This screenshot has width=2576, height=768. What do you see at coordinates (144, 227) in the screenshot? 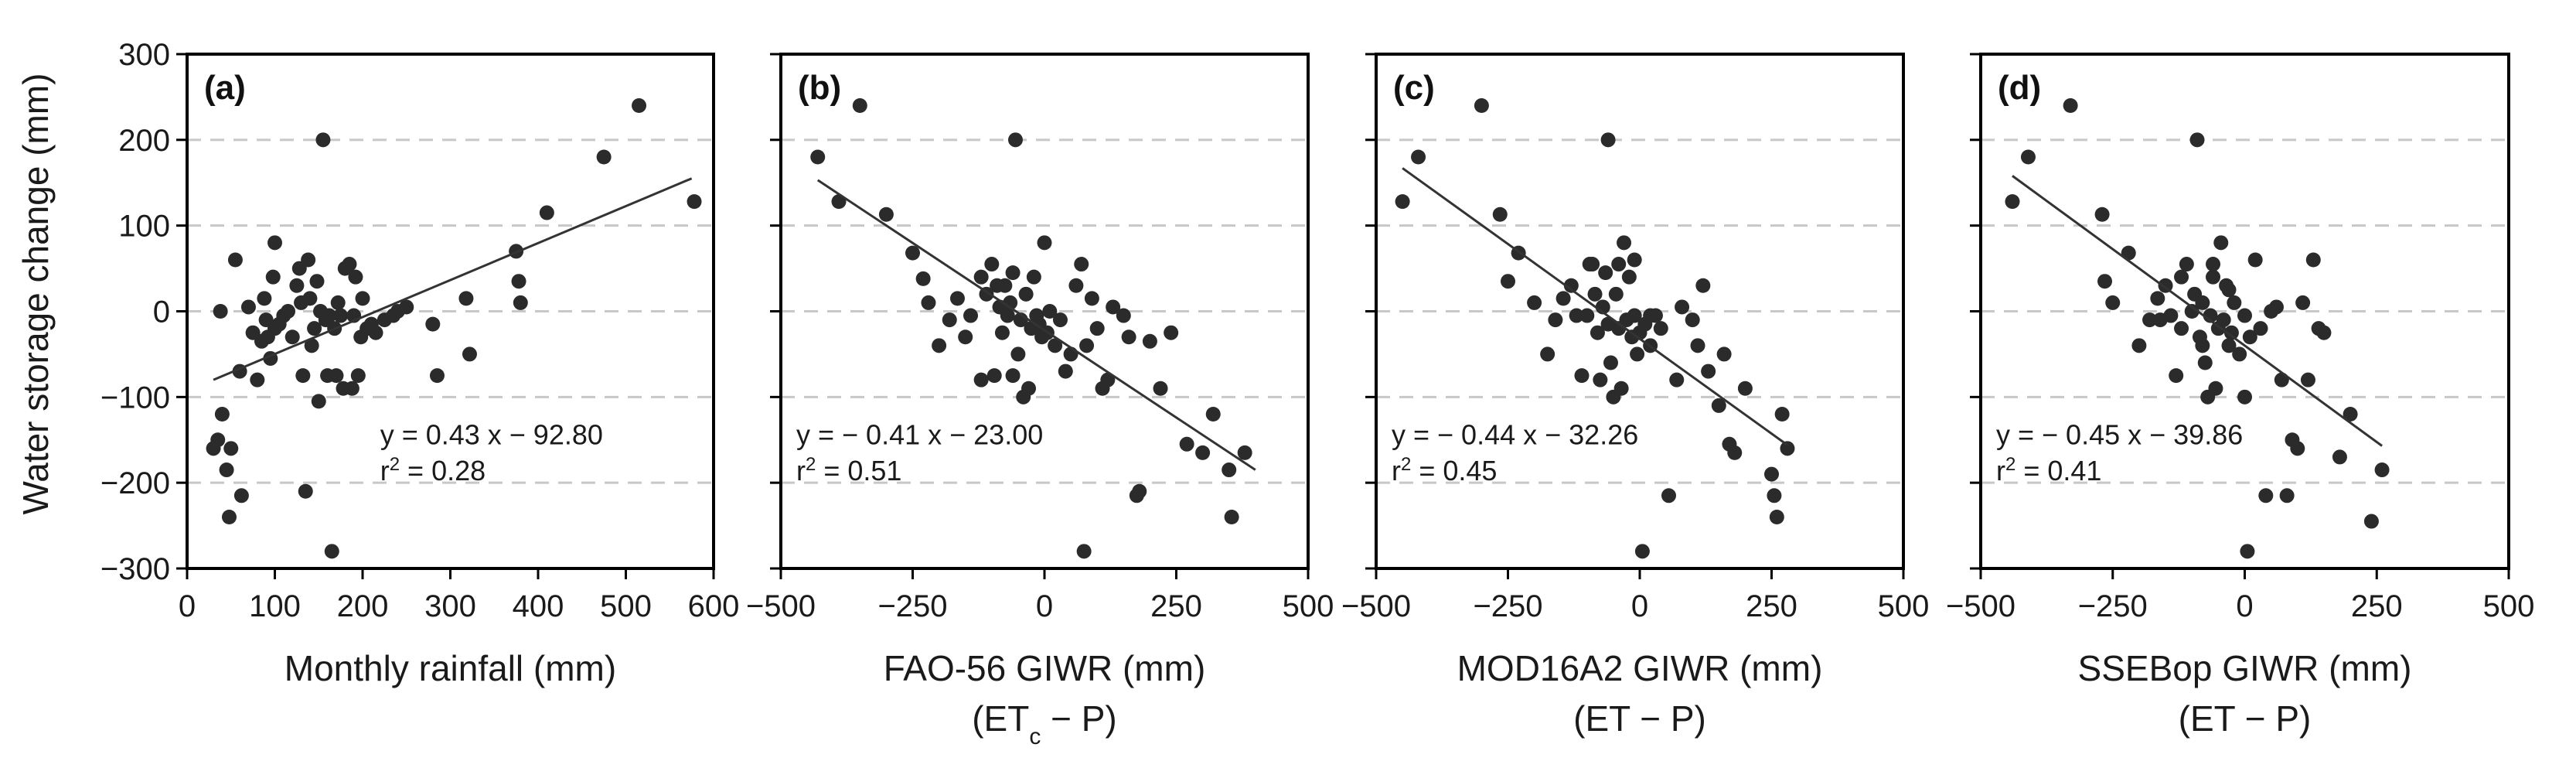
I see `y-tick-label: 100` at bounding box center [144, 227].